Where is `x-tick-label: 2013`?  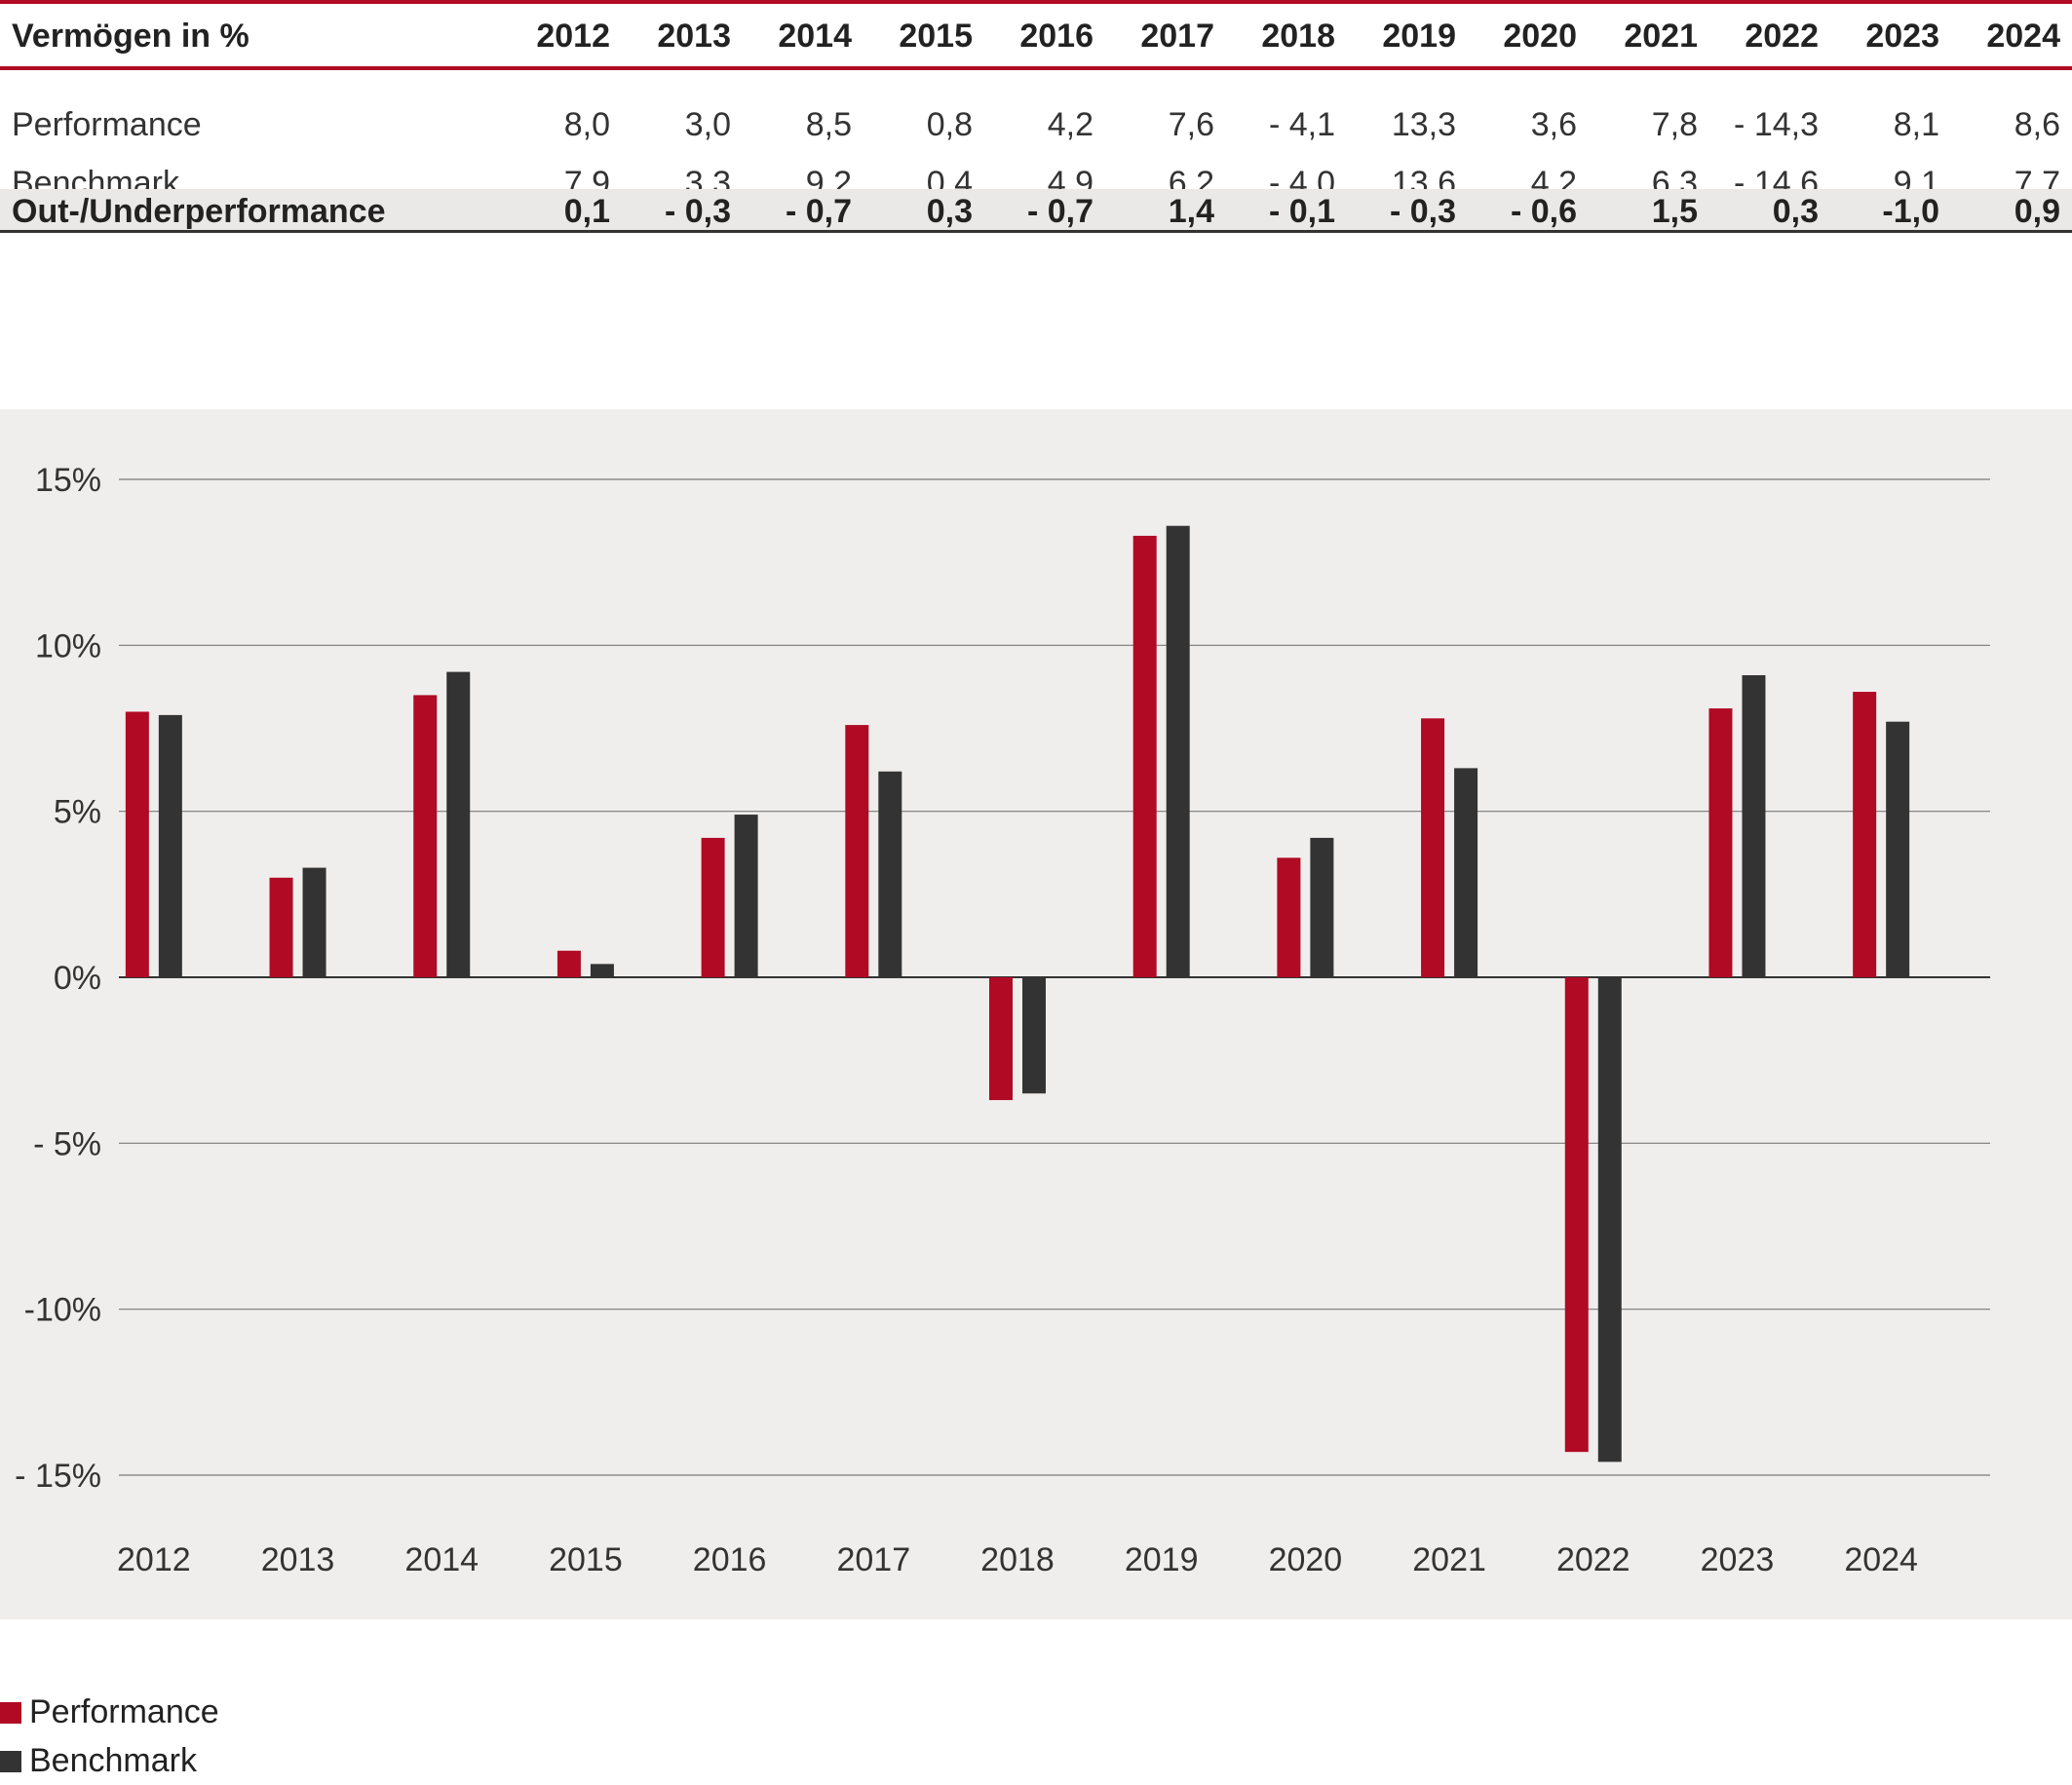 x-tick-label: 2013 is located at coordinates (298, 1559).